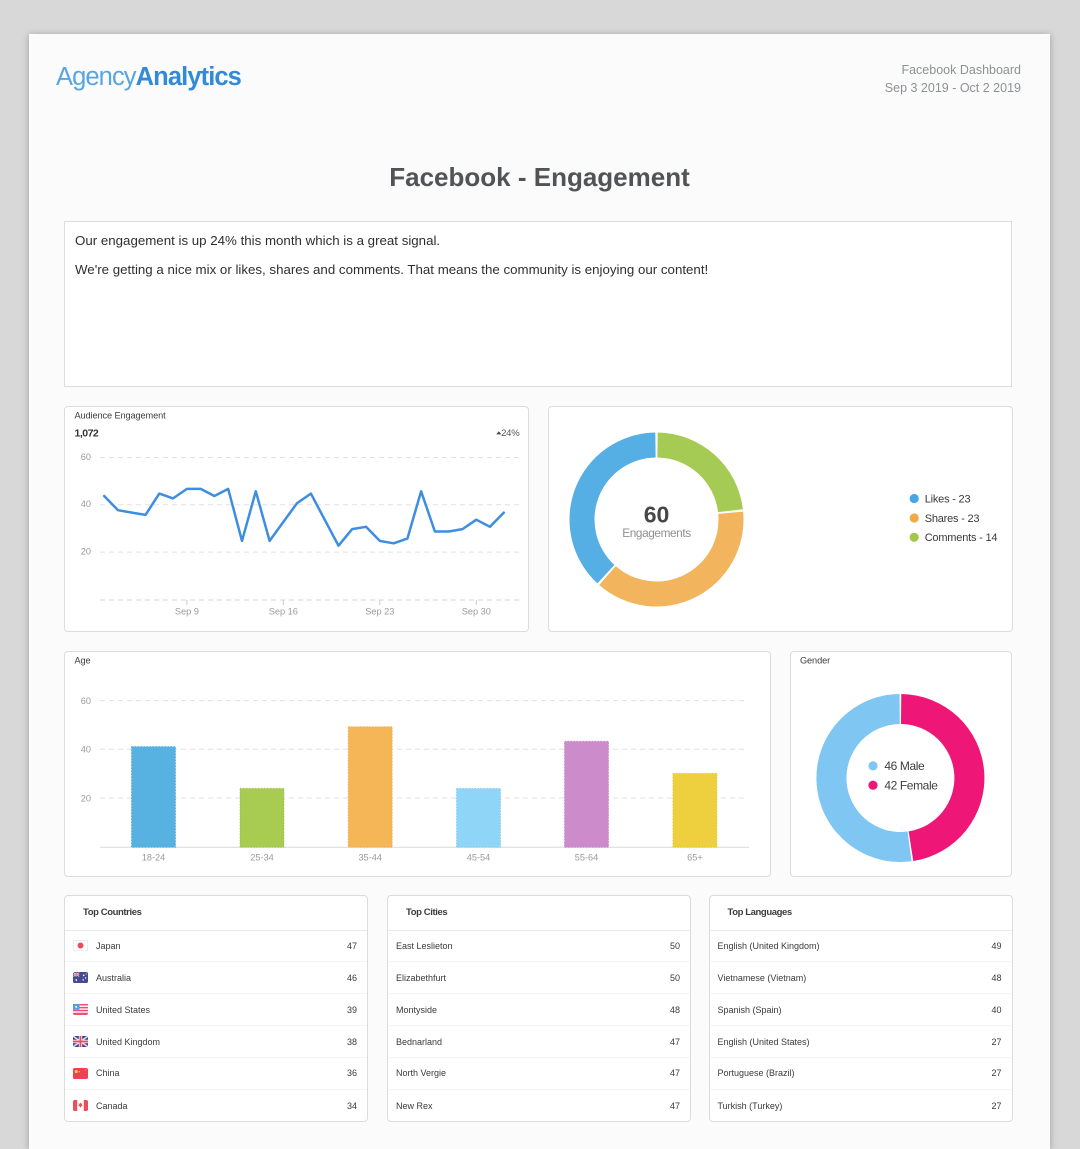 The image size is (1080, 1149). I want to click on svg-text: Age, so click(83, 660).